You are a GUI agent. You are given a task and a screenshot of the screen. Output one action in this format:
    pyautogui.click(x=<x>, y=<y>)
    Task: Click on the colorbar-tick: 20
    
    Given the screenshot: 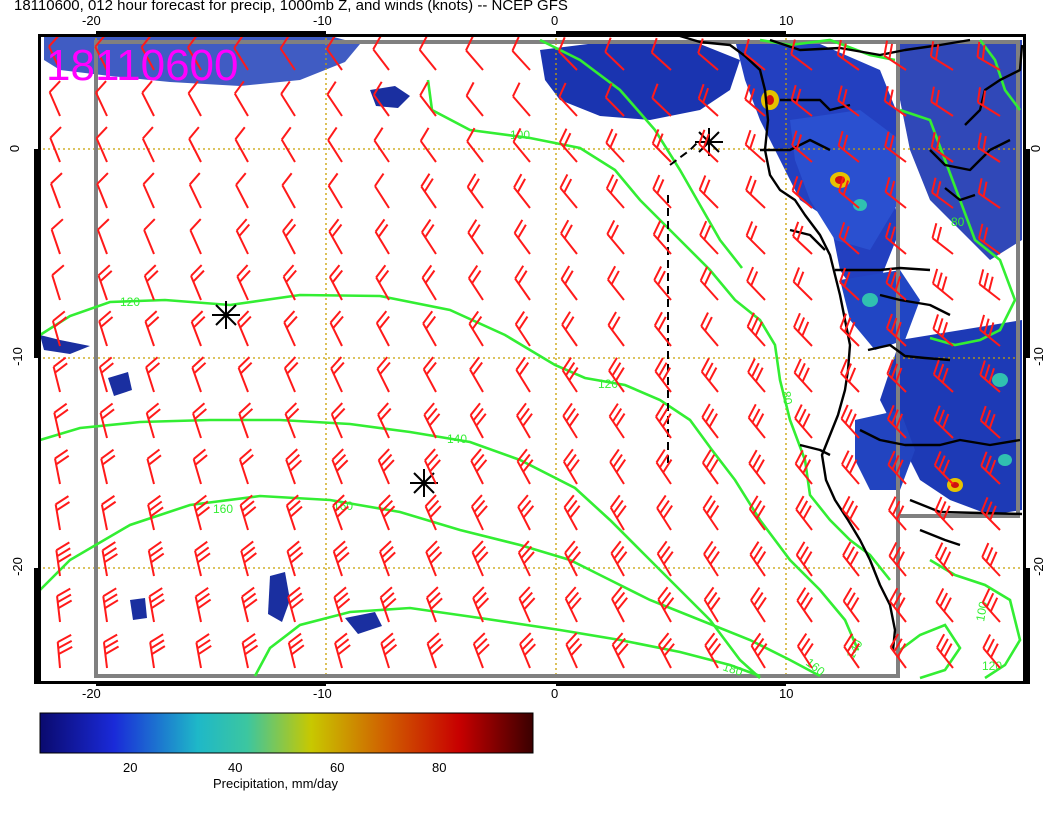 What is the action you would take?
    pyautogui.click(x=130, y=767)
    